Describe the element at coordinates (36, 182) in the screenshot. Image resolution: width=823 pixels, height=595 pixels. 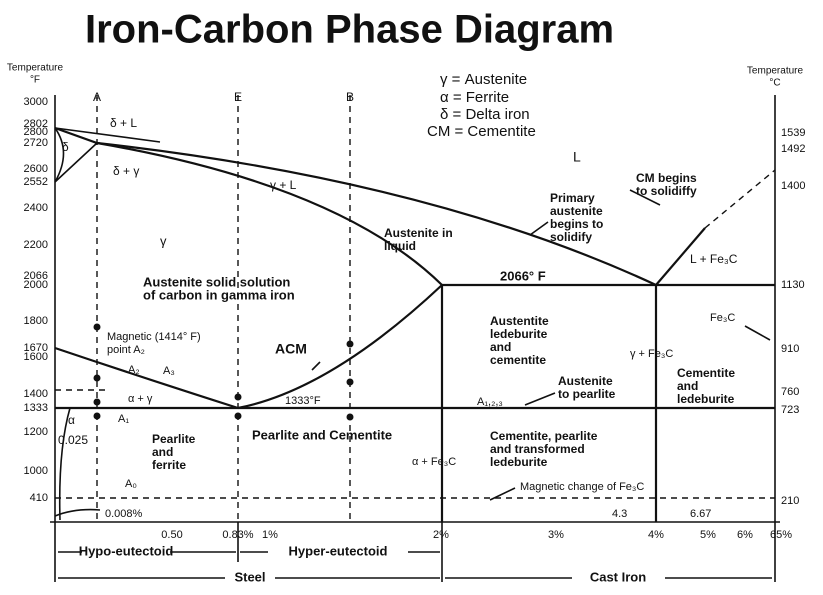
I see `left-tick-label: 2552` at that location.